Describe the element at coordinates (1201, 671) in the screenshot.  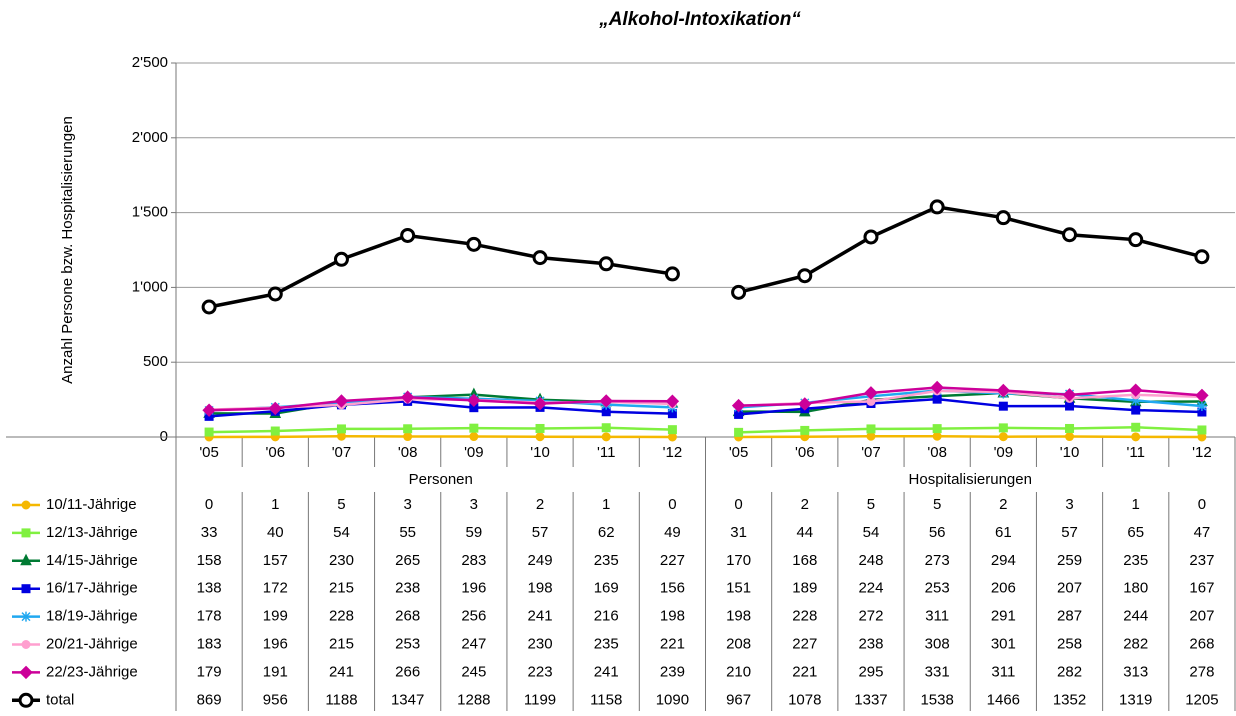
I see `table-value: 278` at that location.